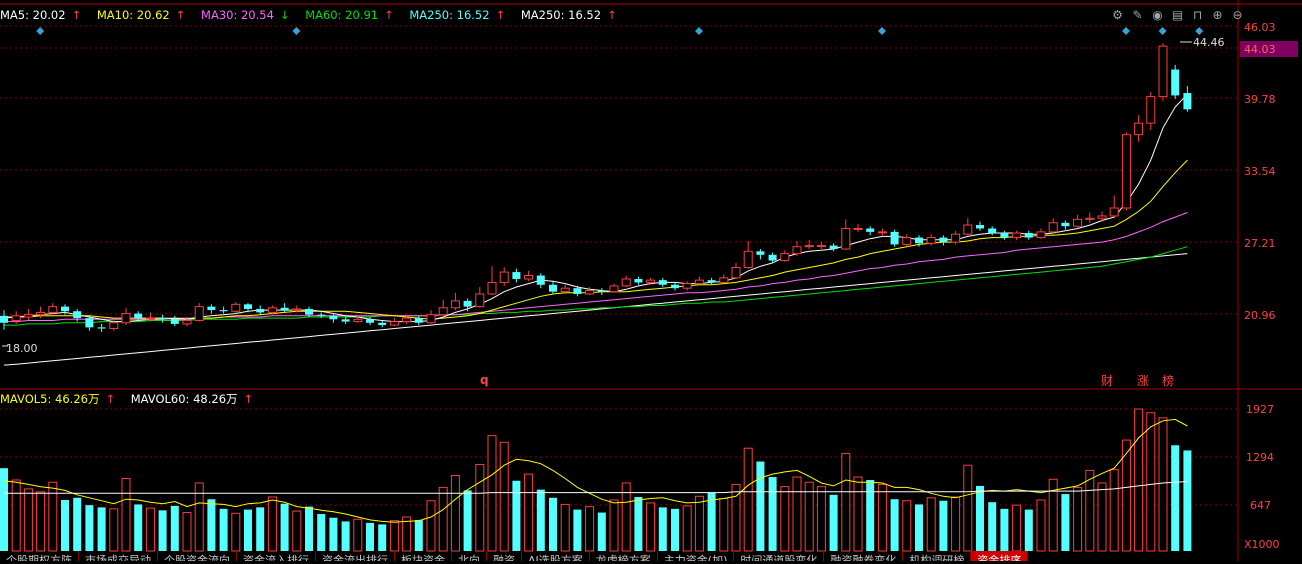 Image resolution: width=1302 pixels, height=564 pixels. I want to click on tab-item: 板块资金, so click(423, 556).